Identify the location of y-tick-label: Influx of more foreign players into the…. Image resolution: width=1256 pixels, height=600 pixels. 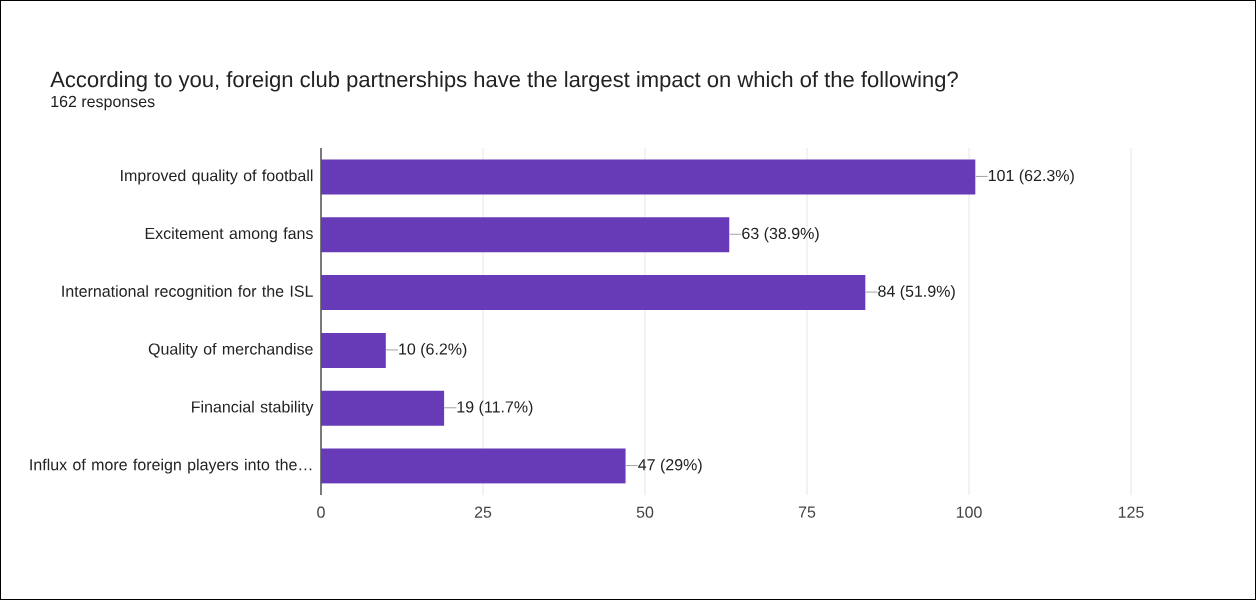
(171, 466).